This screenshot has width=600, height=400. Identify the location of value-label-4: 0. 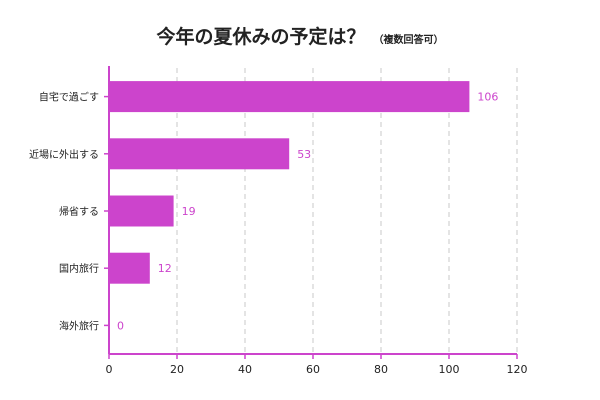
(120, 325).